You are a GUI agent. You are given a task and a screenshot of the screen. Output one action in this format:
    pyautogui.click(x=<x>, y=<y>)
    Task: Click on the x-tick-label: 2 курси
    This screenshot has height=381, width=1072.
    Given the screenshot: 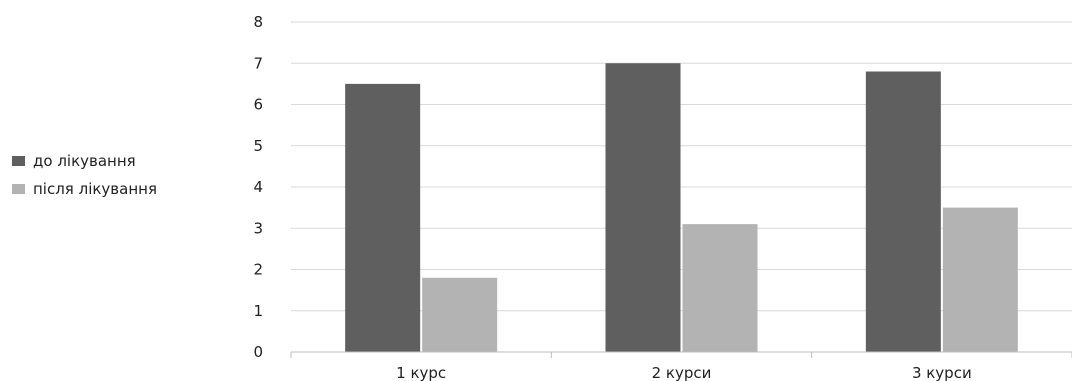 What is the action you would take?
    pyautogui.click(x=682, y=372)
    